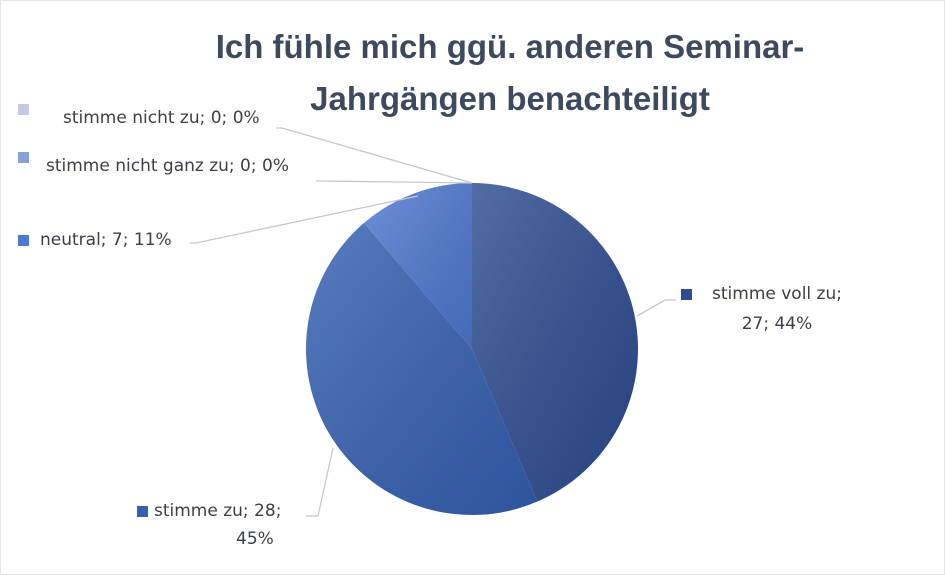 The height and width of the screenshot is (575, 945). What do you see at coordinates (777, 324) in the screenshot?
I see `data-label-stimme-voll-zu-line2: 27; 44%` at bounding box center [777, 324].